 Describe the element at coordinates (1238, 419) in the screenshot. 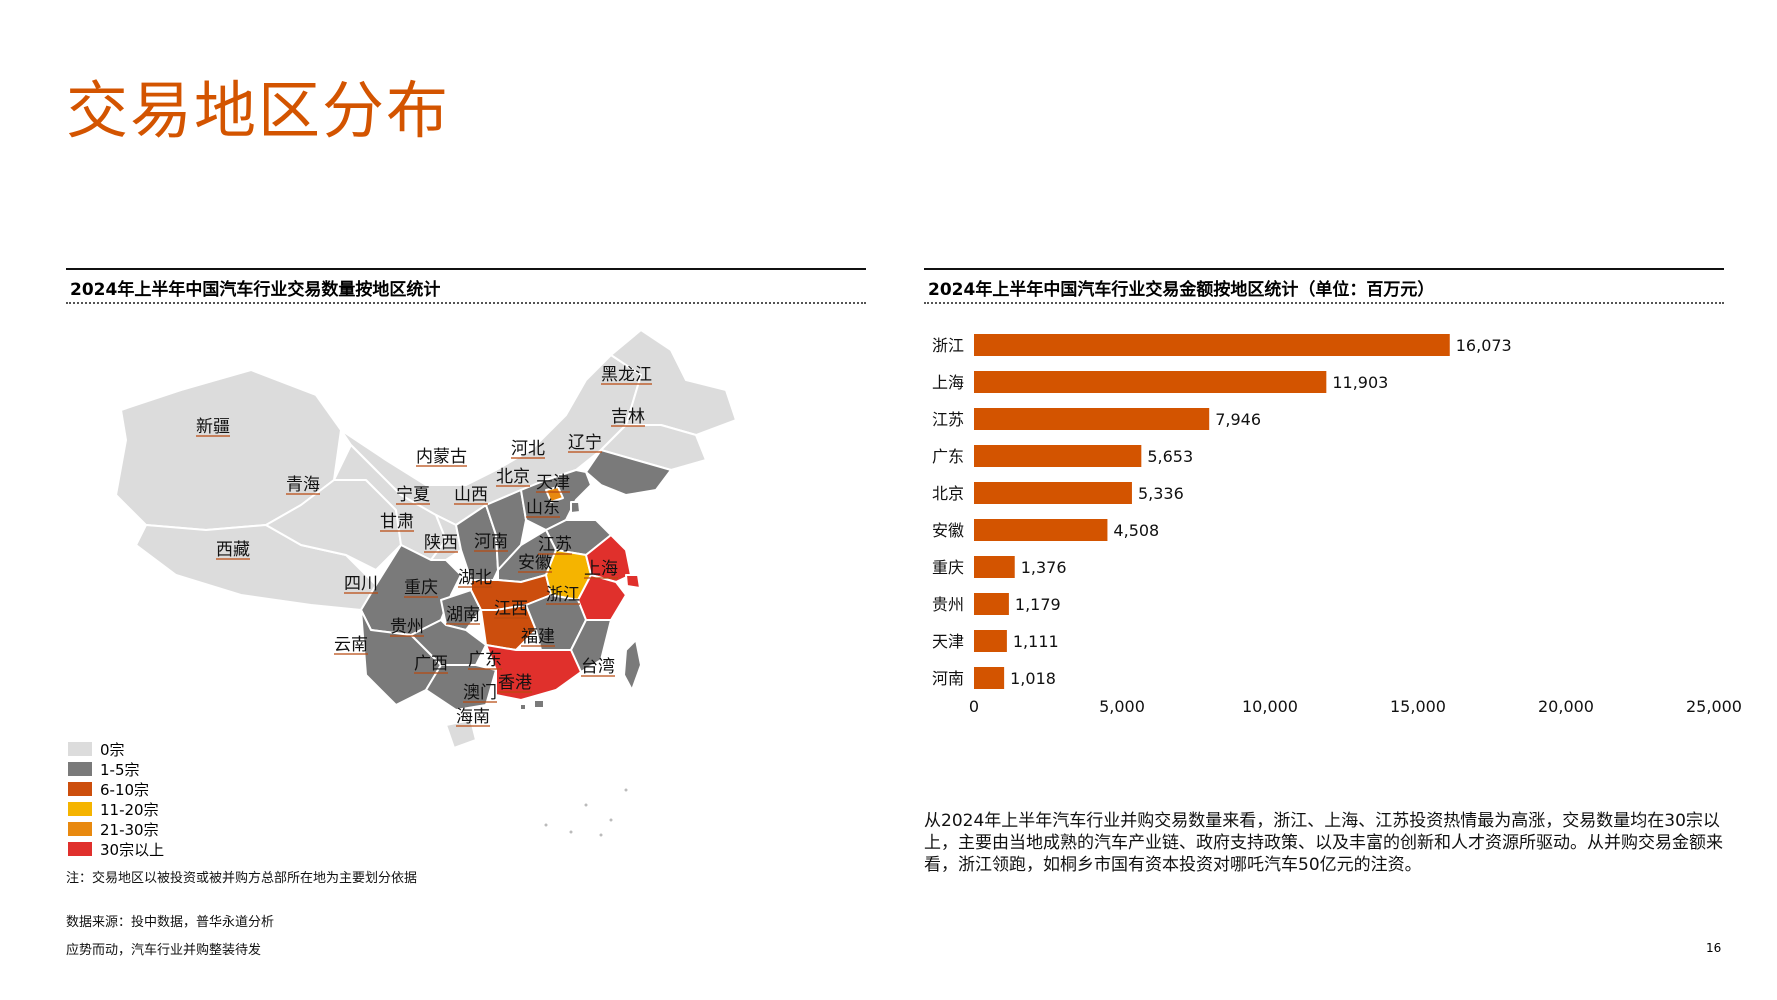

I see `bar-value-label: 7,946` at that location.